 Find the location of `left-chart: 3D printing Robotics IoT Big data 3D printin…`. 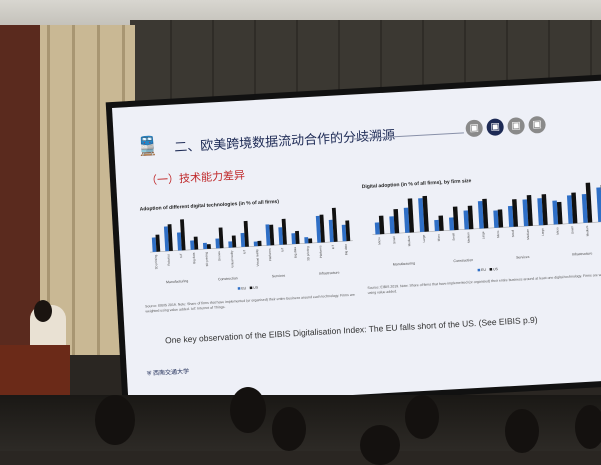

left-chart: 3D printing Robotics IoT Big data 3D printin… is located at coordinates (248, 252).